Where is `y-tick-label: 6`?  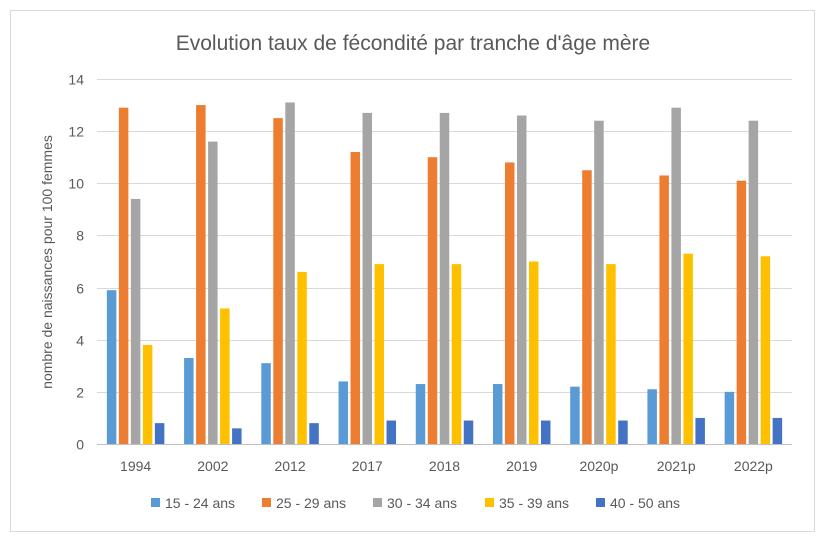
y-tick-label: 6 is located at coordinates (80, 289).